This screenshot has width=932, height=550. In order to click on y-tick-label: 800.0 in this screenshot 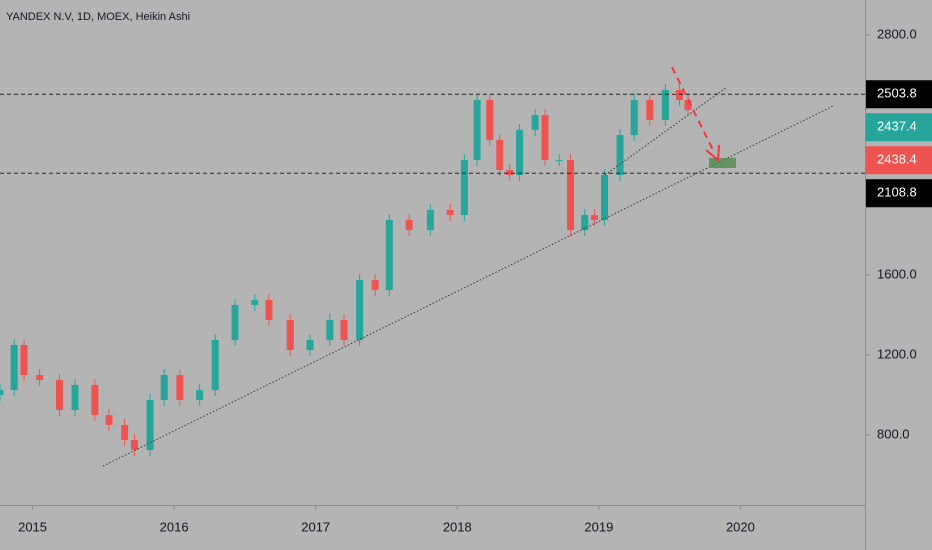, I will do `click(893, 433)`.